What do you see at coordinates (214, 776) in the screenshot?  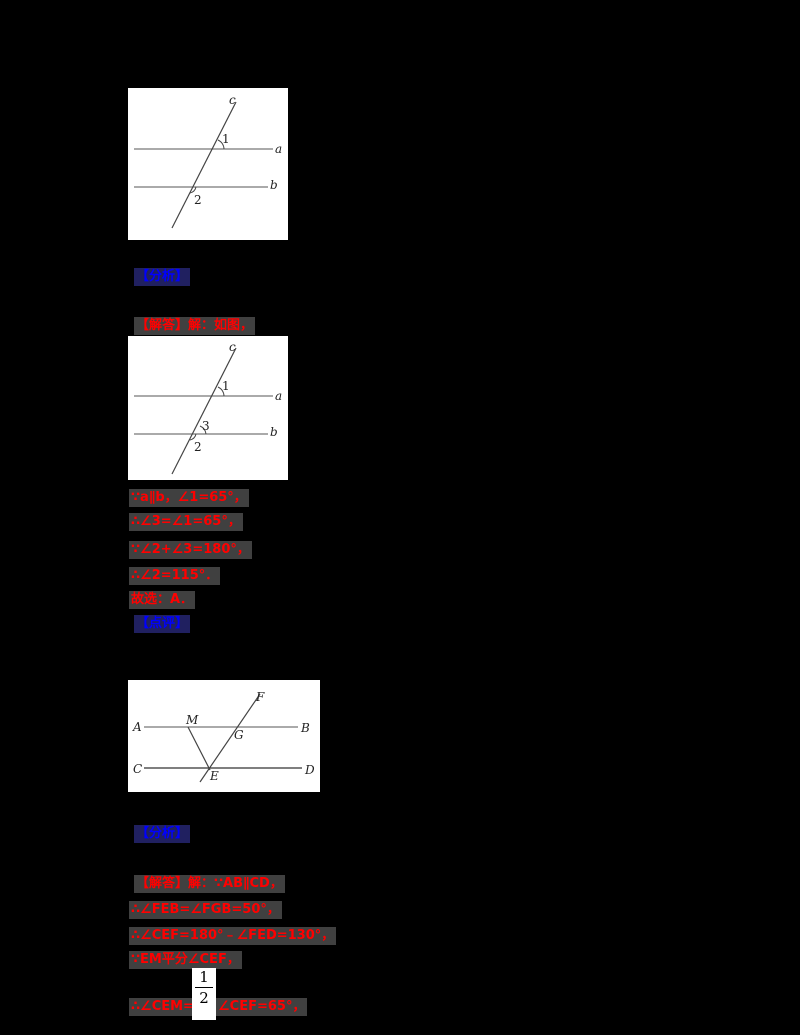 I see `label-E: E` at bounding box center [214, 776].